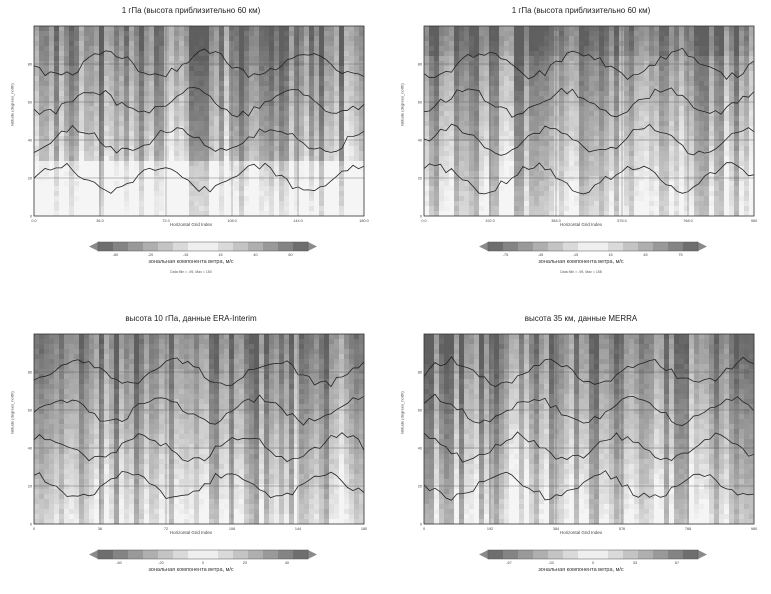 The width and height of the screenshot is (771, 594). I want to click on colorbar-tick-label: 60, so click(290, 255).